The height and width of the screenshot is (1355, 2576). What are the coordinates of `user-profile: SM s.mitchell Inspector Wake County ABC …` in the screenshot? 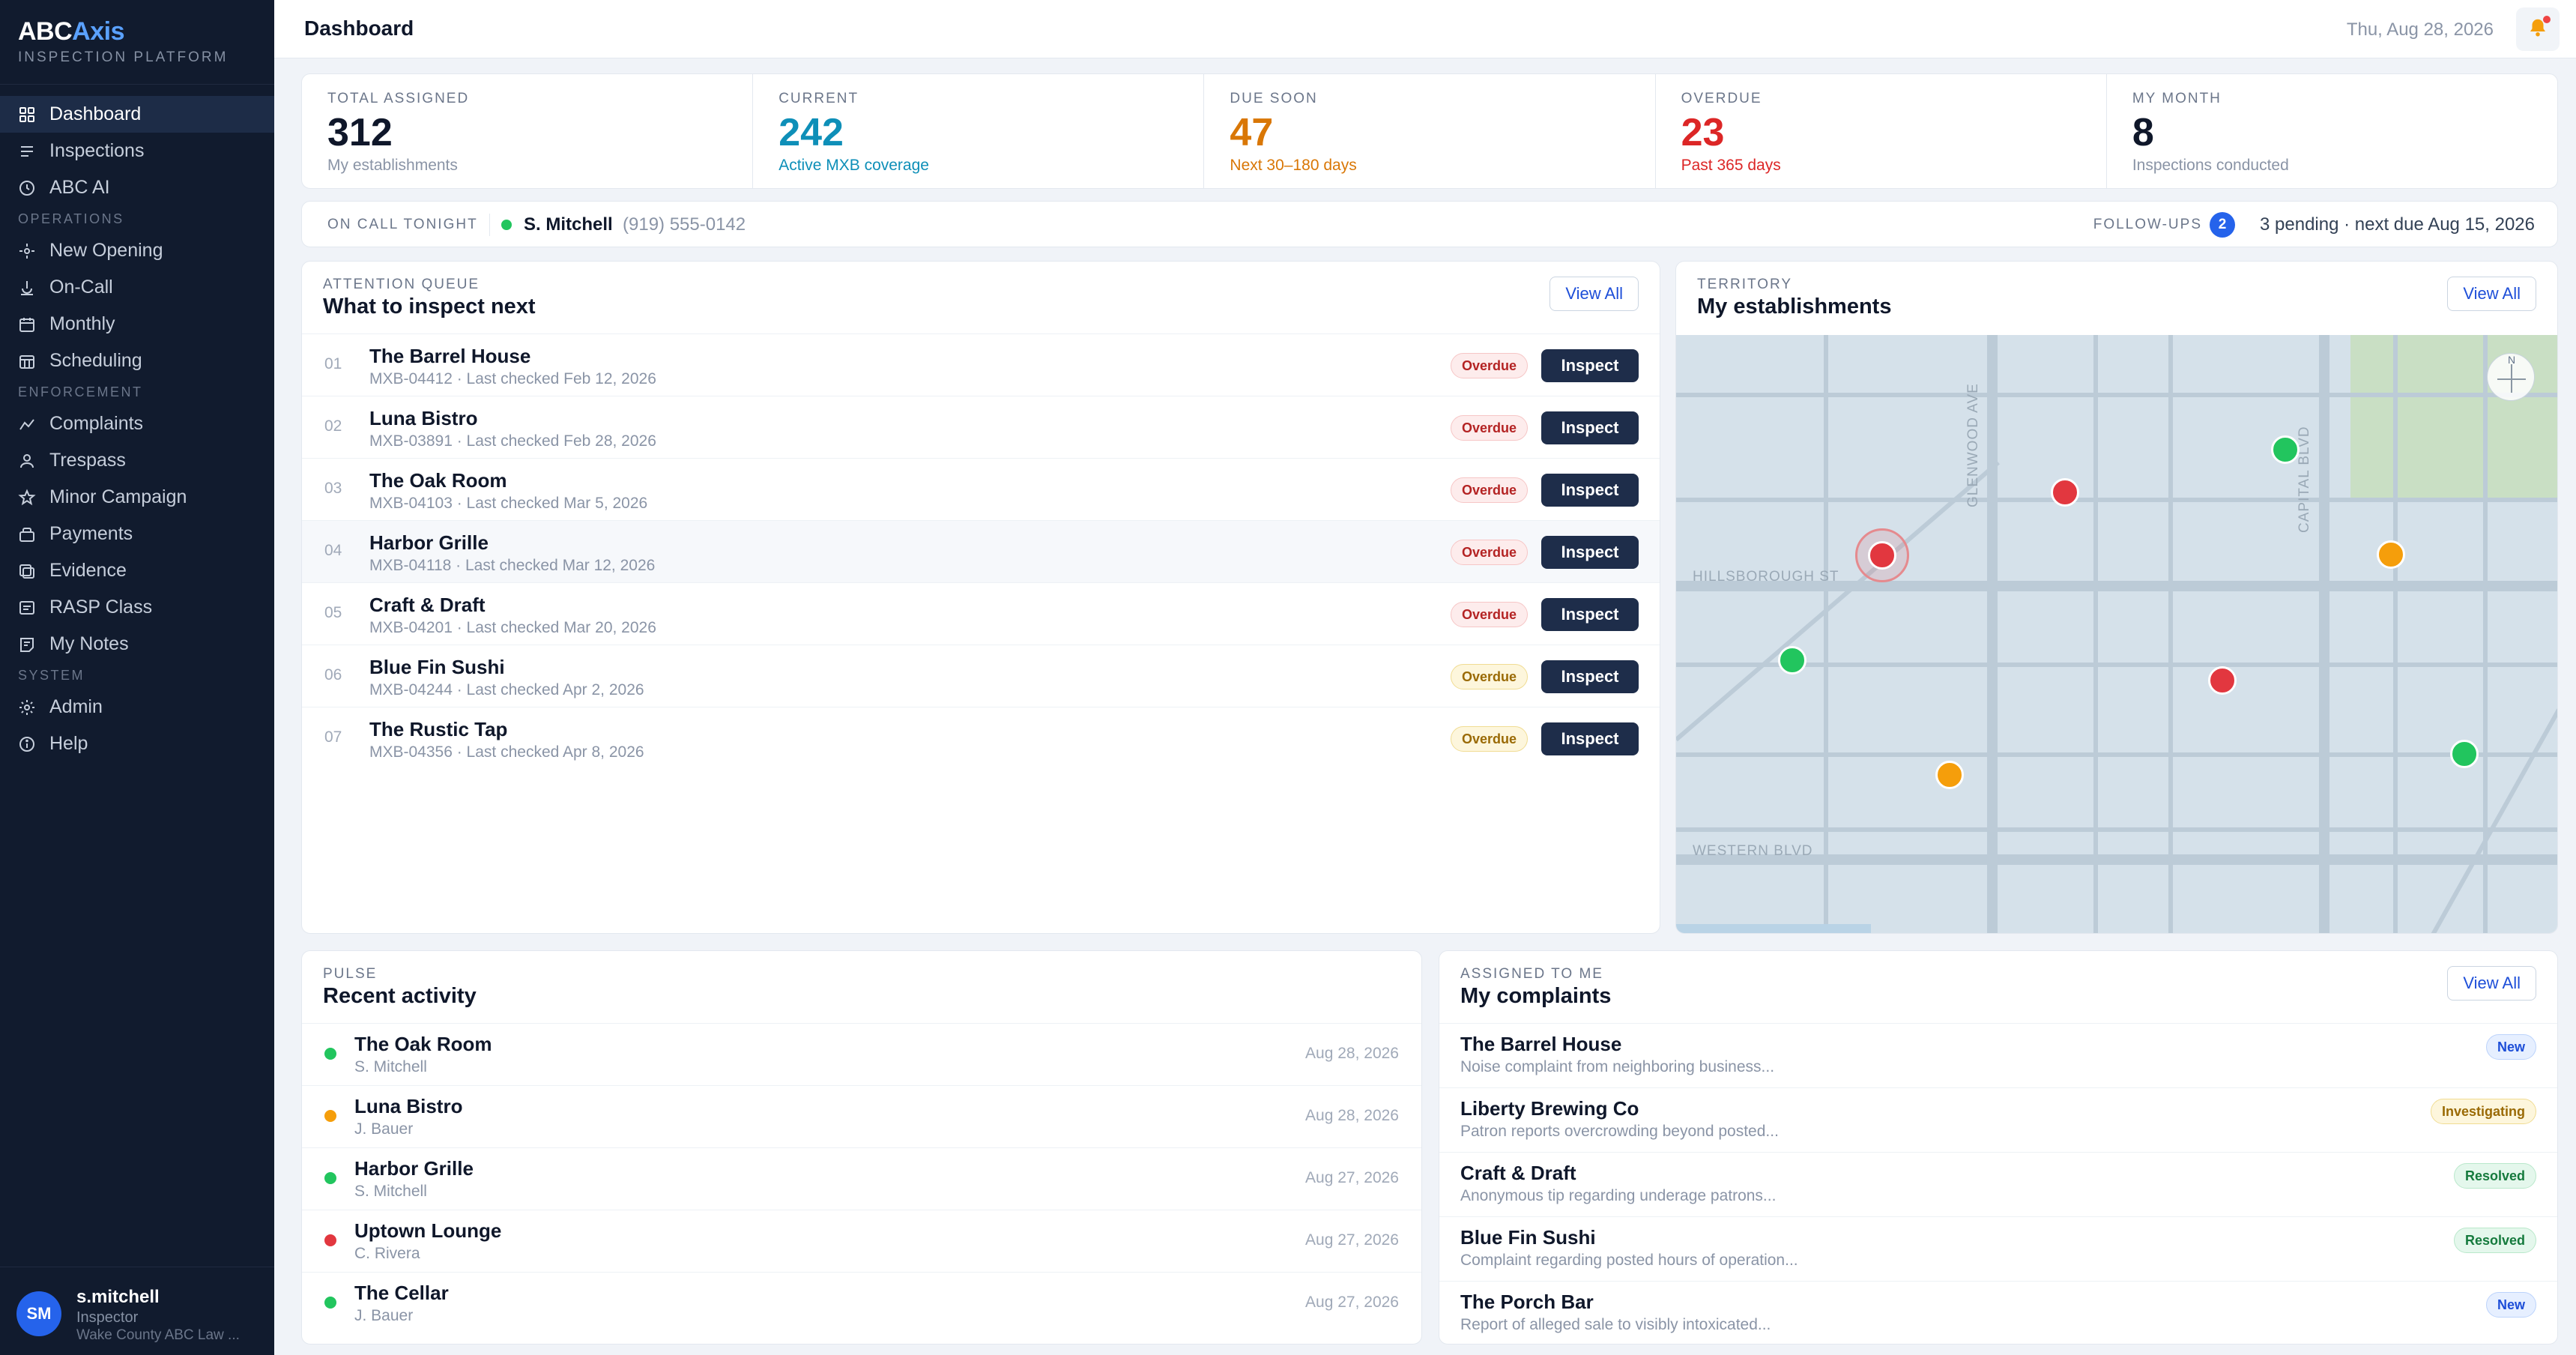 It's located at (137, 1311).